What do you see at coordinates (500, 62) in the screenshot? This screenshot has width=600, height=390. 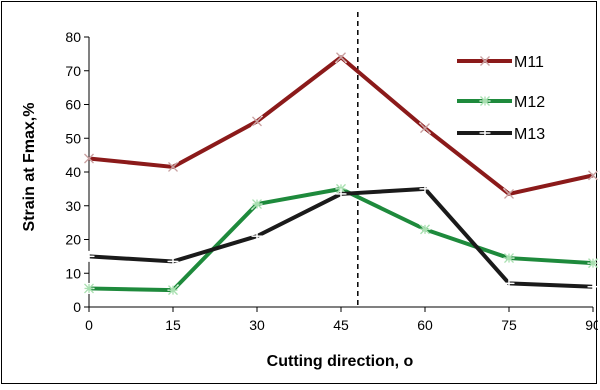 I see `legend-item-m11: M11` at bounding box center [500, 62].